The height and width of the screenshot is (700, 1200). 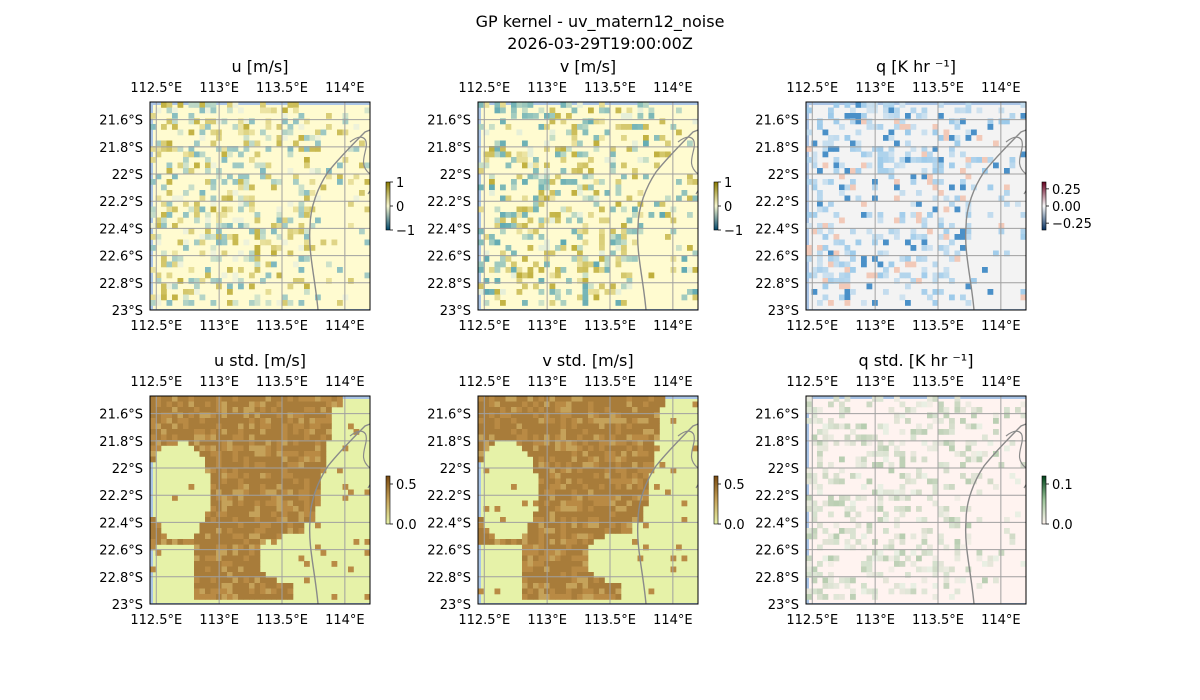 I want to click on heatmap-background, so click(x=589, y=207).